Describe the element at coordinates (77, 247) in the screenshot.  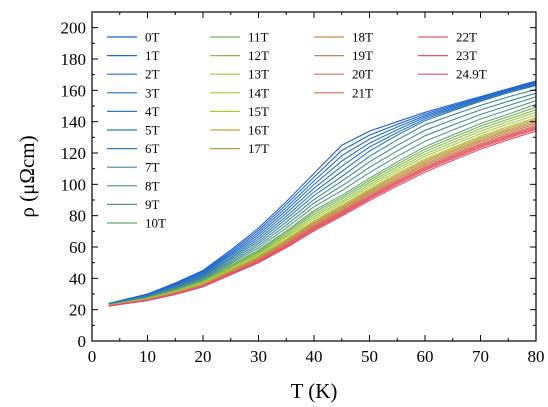
I see `y-tick-label: 60` at that location.